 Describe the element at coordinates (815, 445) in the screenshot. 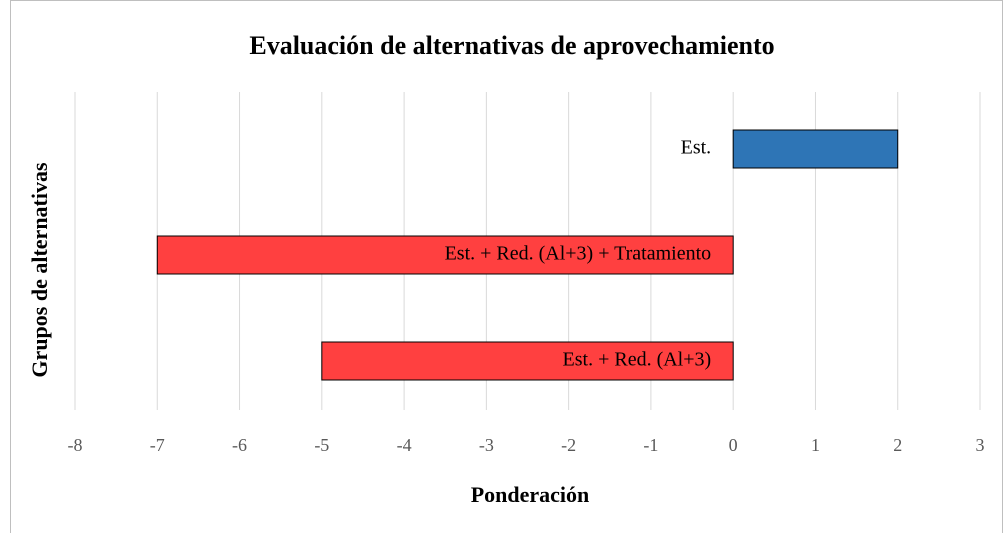

I see `x-tick-label: 1` at that location.